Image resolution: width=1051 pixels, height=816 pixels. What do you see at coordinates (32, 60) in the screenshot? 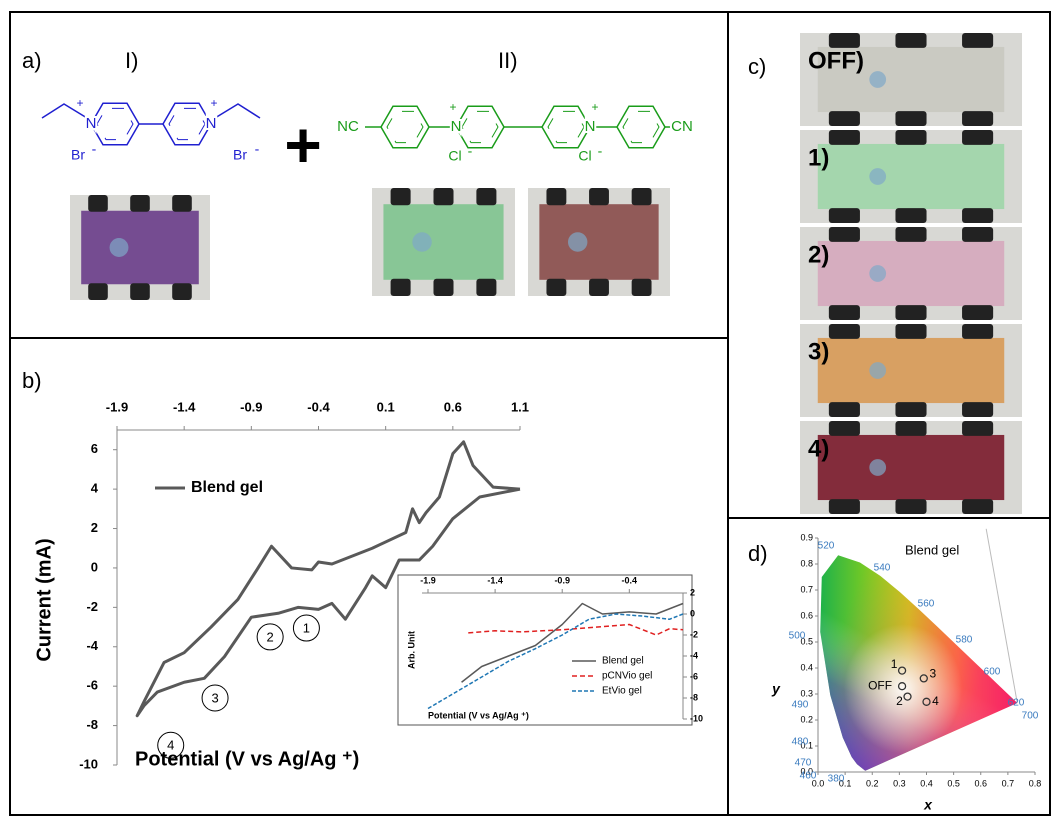
I see `panel-letter: a)` at bounding box center [32, 60].